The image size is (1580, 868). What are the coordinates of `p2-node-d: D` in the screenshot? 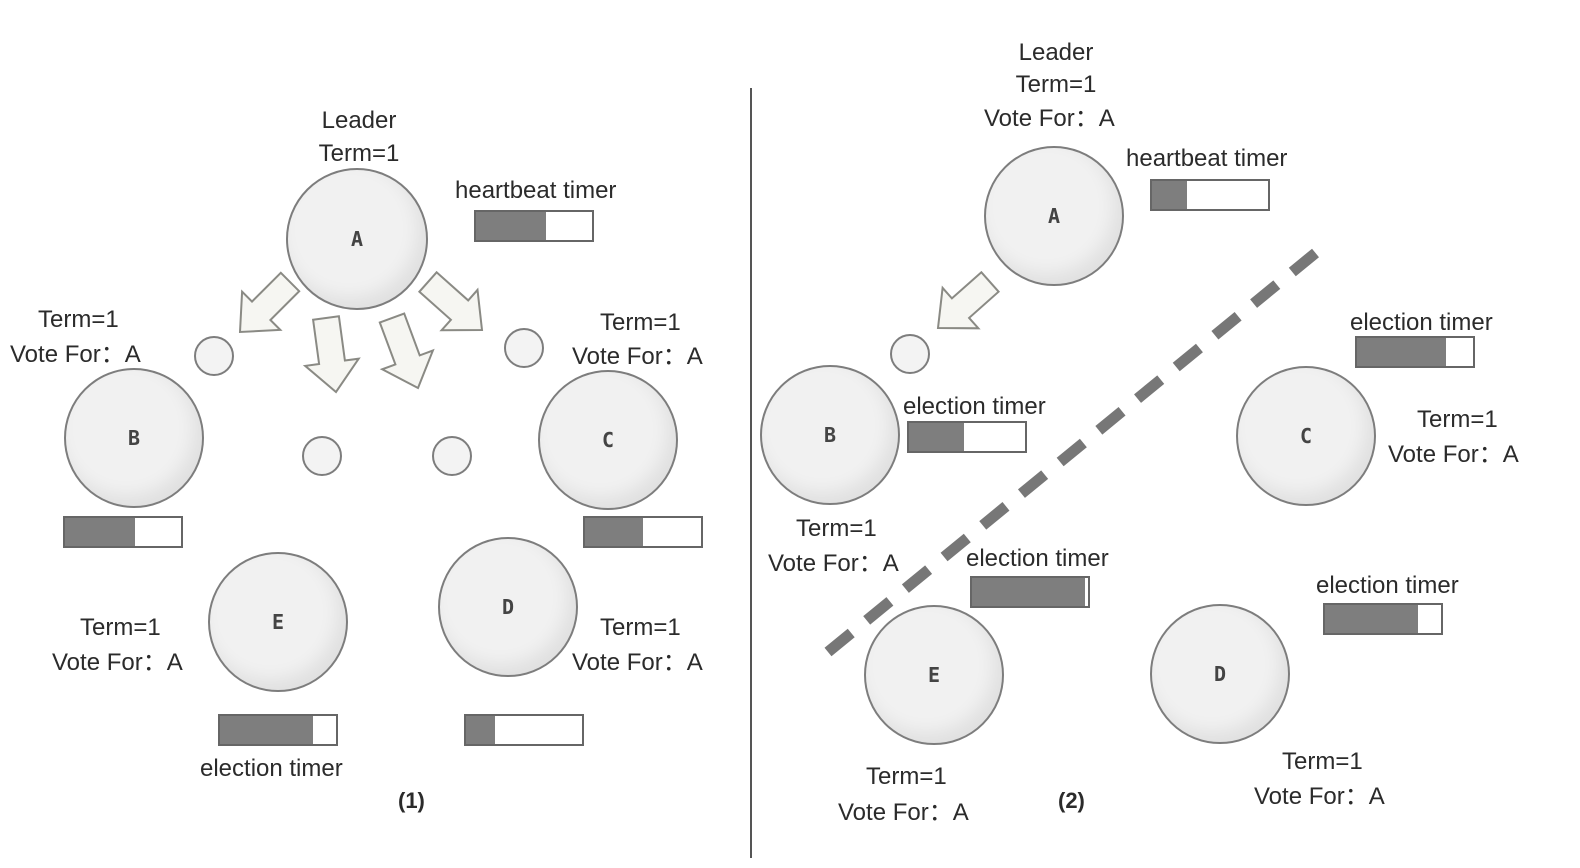 It's located at (1220, 674).